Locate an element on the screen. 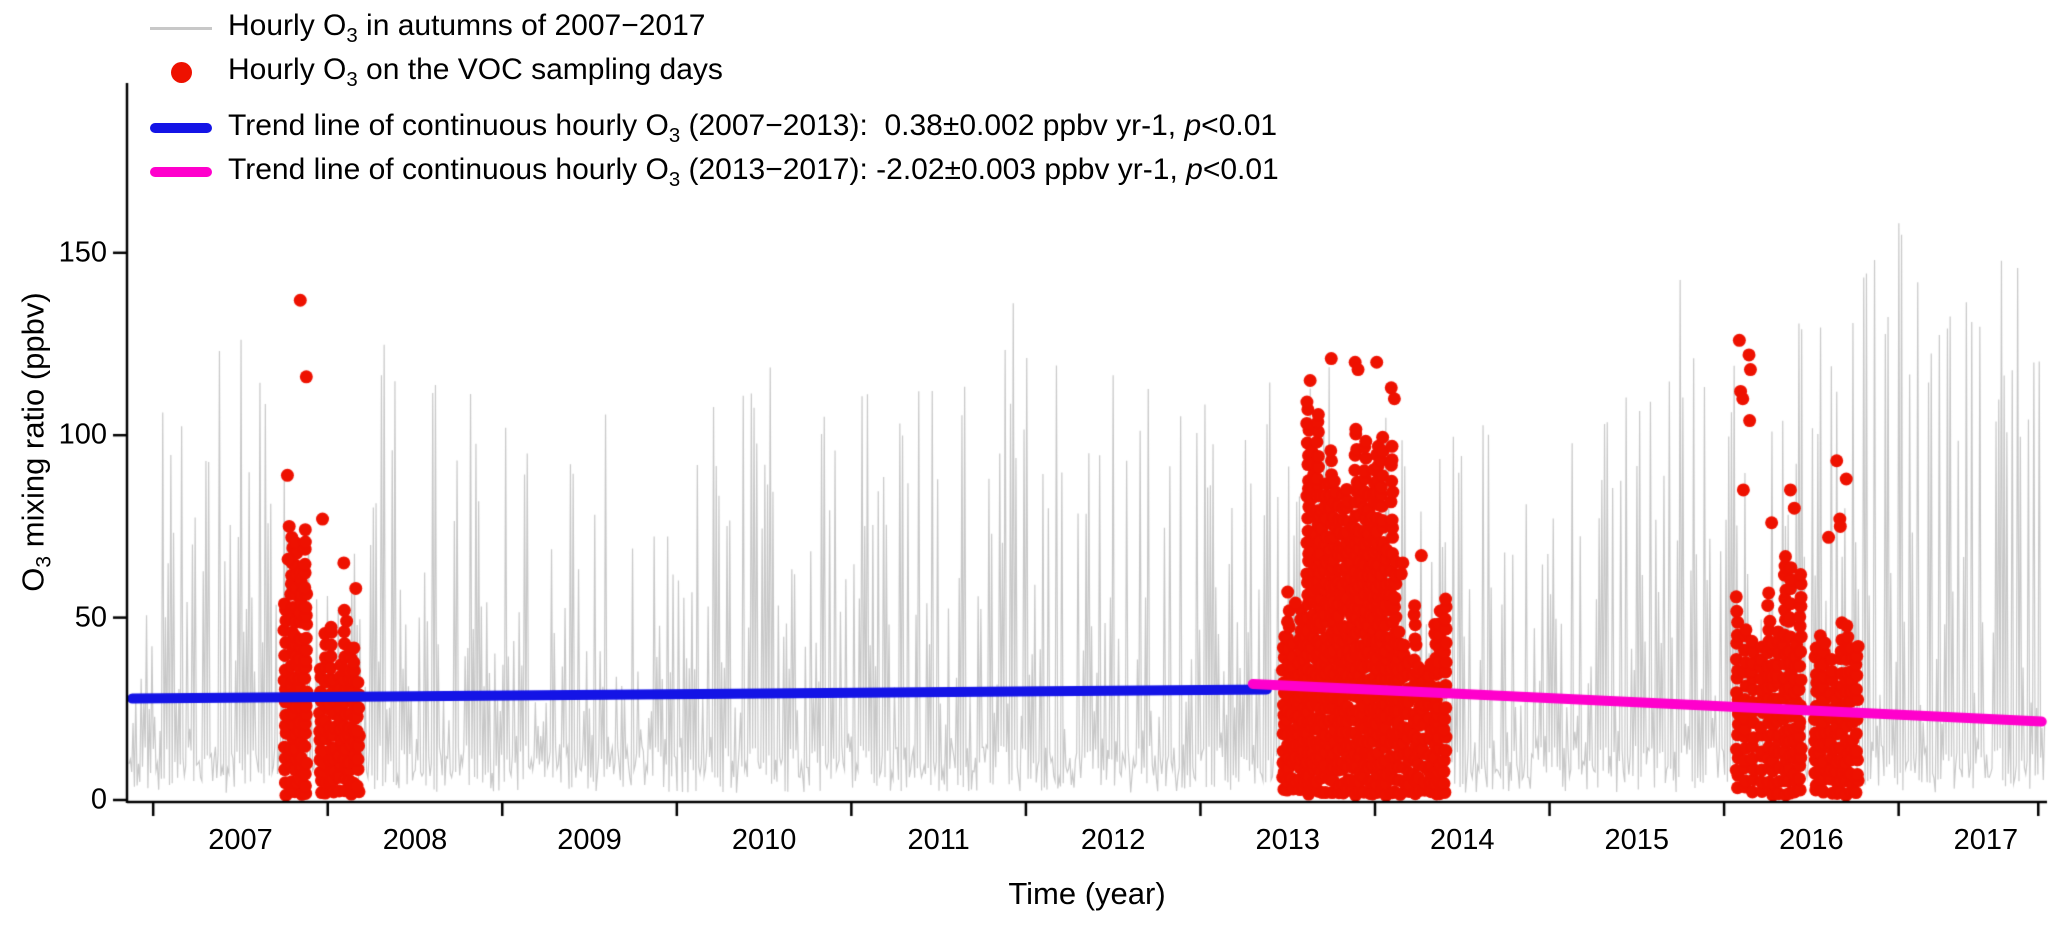 This screenshot has height=941, width=2067. x-tick-label-2013: 2013 is located at coordinates (1287, 840).